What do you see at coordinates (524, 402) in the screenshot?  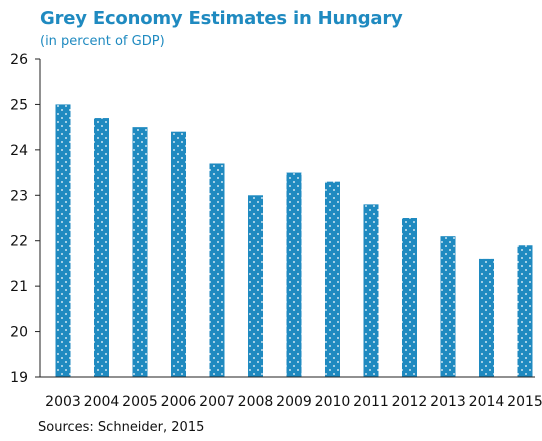 I see `x-tick-label: 2015` at bounding box center [524, 402].